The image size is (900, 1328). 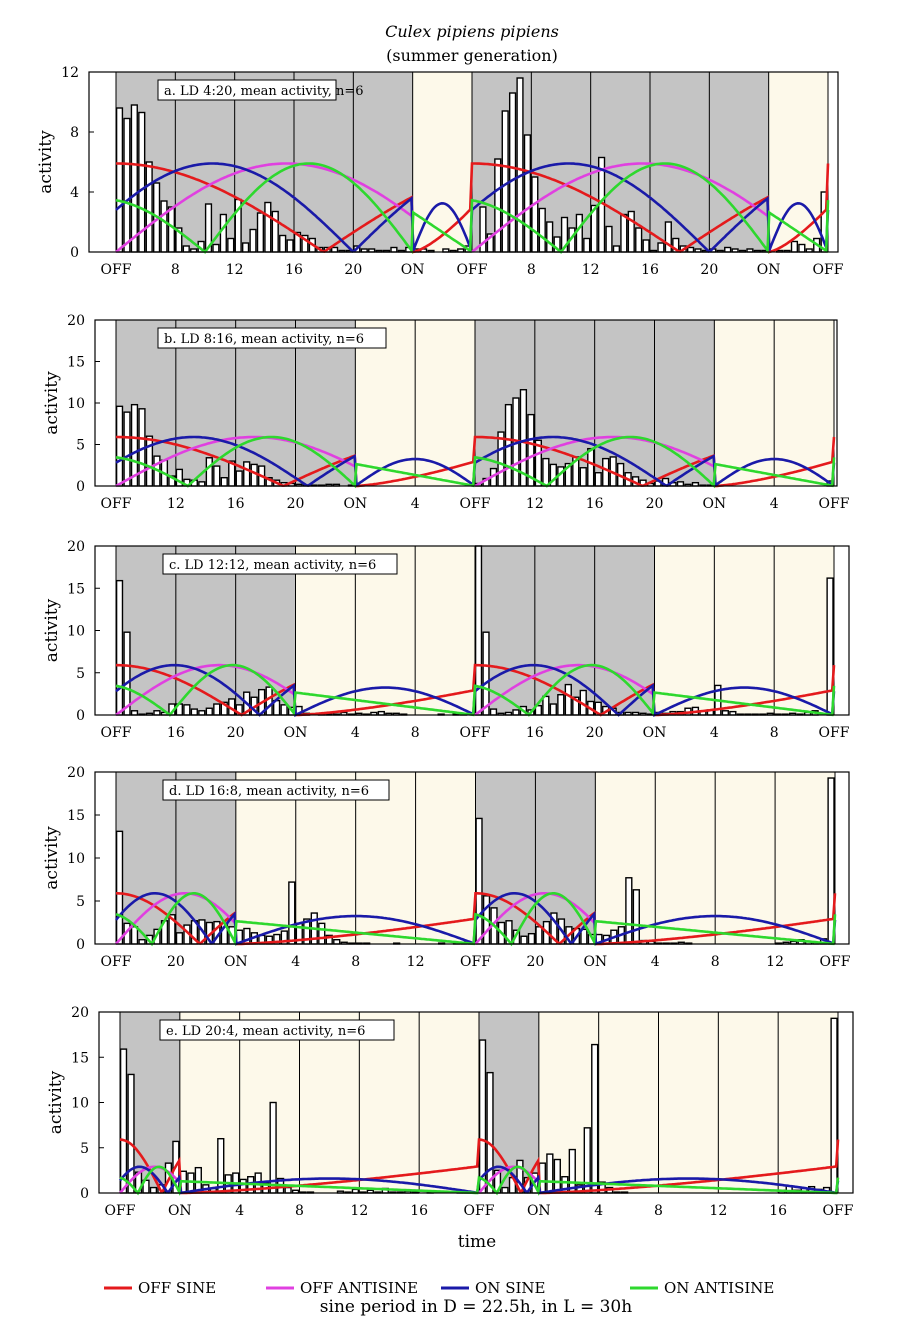 What do you see at coordinates (416, 962) in the screenshot?
I see `x-tick-label: 12` at bounding box center [416, 962].